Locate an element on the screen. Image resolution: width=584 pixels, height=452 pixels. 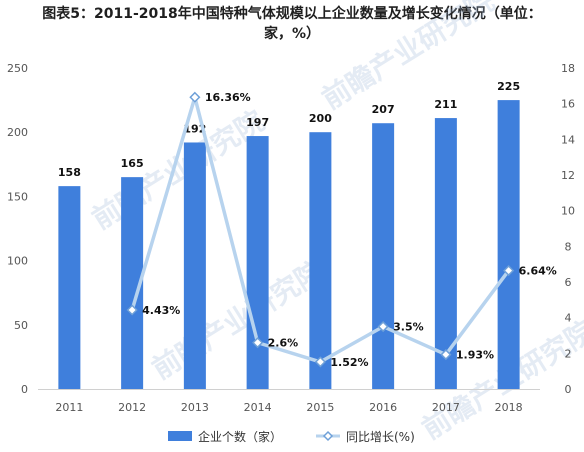
chart-title-line-2: 家，%） is located at coordinates (292, 34).